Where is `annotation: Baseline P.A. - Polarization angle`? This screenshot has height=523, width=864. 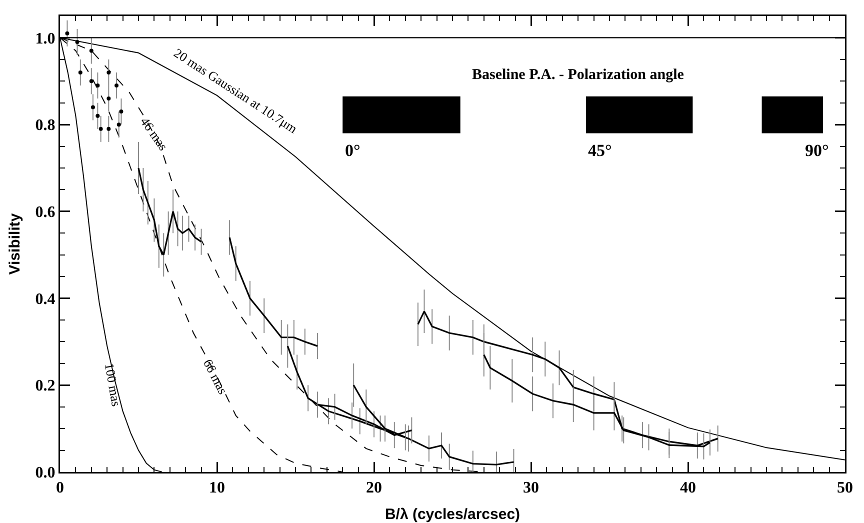
annotation: Baseline P.A. - Polarization angle is located at coordinates (578, 75).